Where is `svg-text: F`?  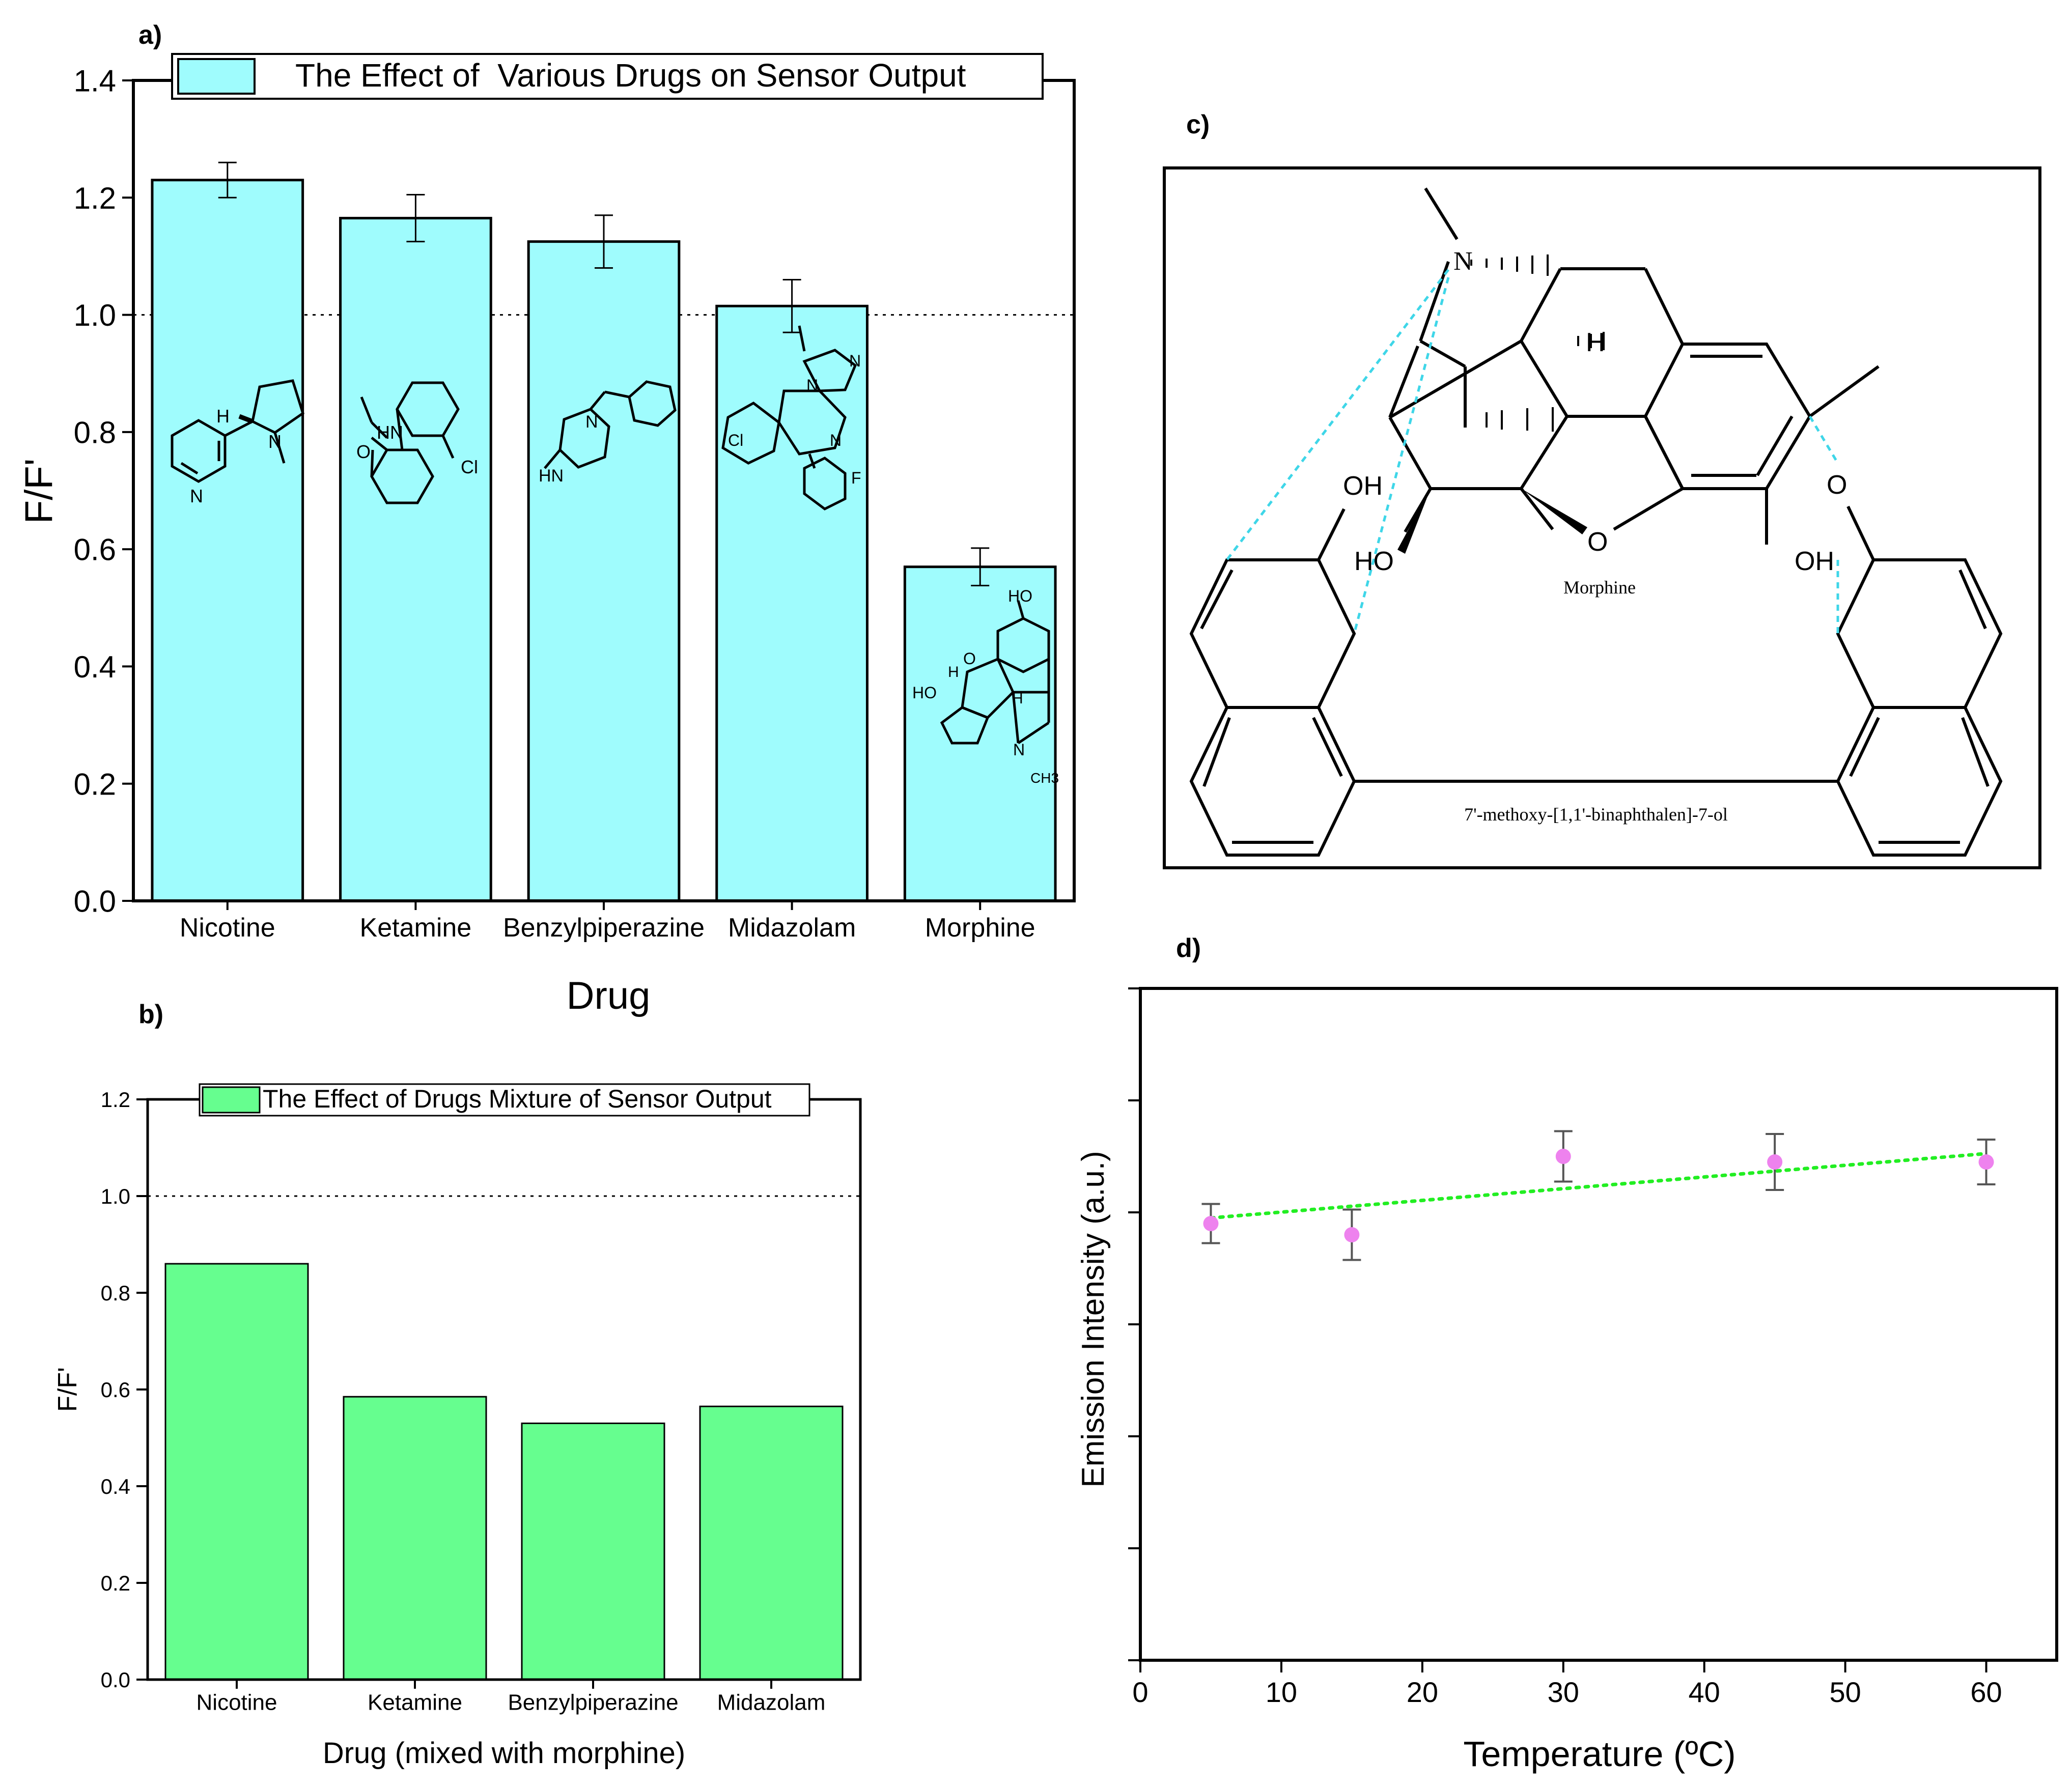
svg-text: F is located at coordinates (856, 478).